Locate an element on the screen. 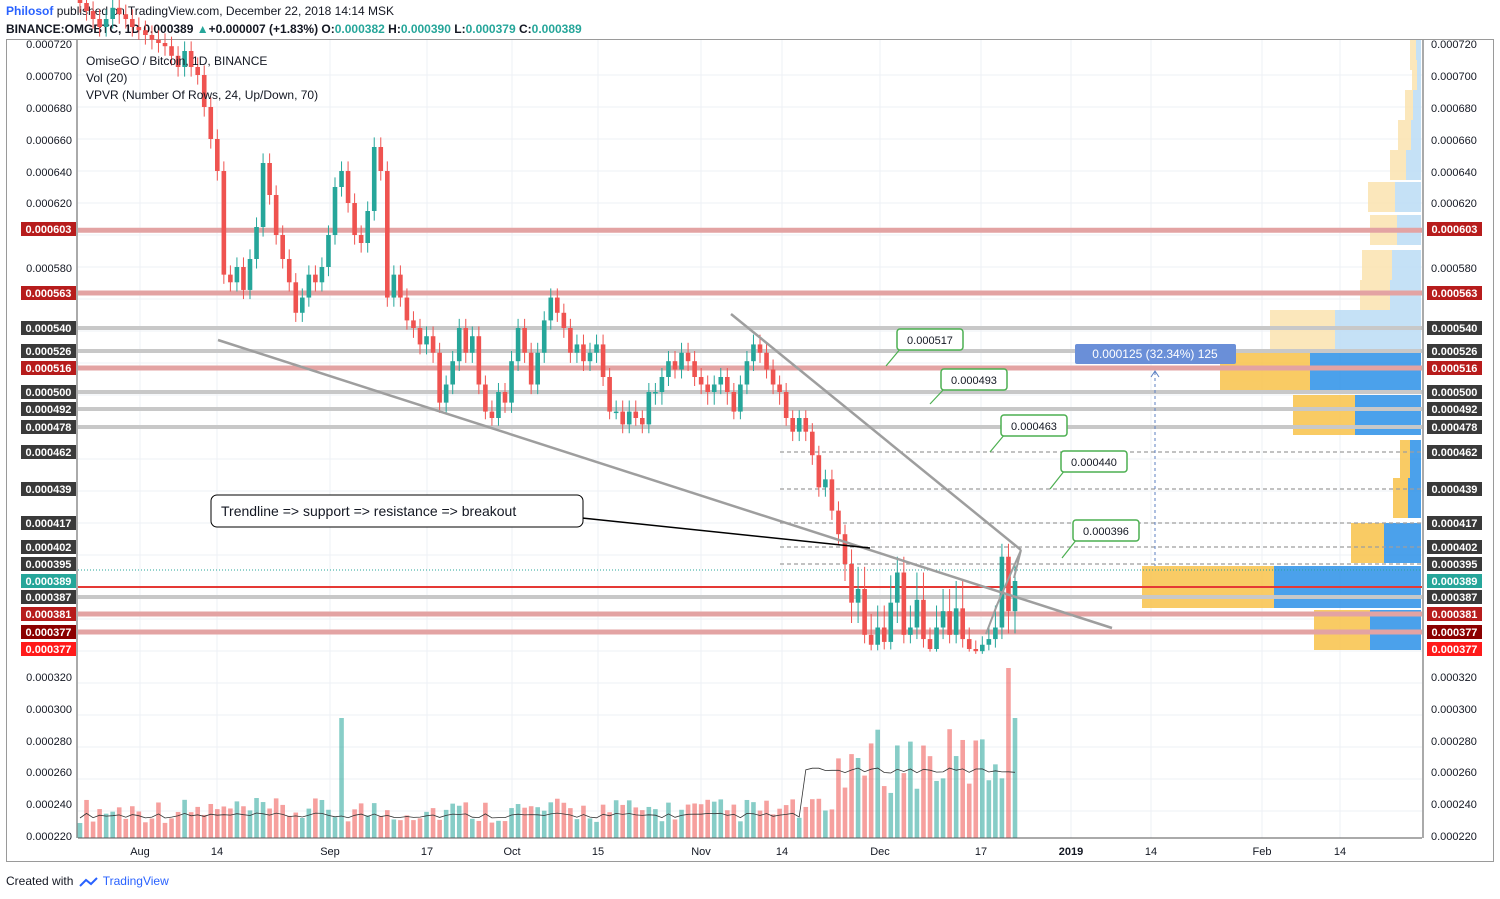 This screenshot has height=899, width=1500. y-tick-label-right: 0.000320 is located at coordinates (1454, 678).